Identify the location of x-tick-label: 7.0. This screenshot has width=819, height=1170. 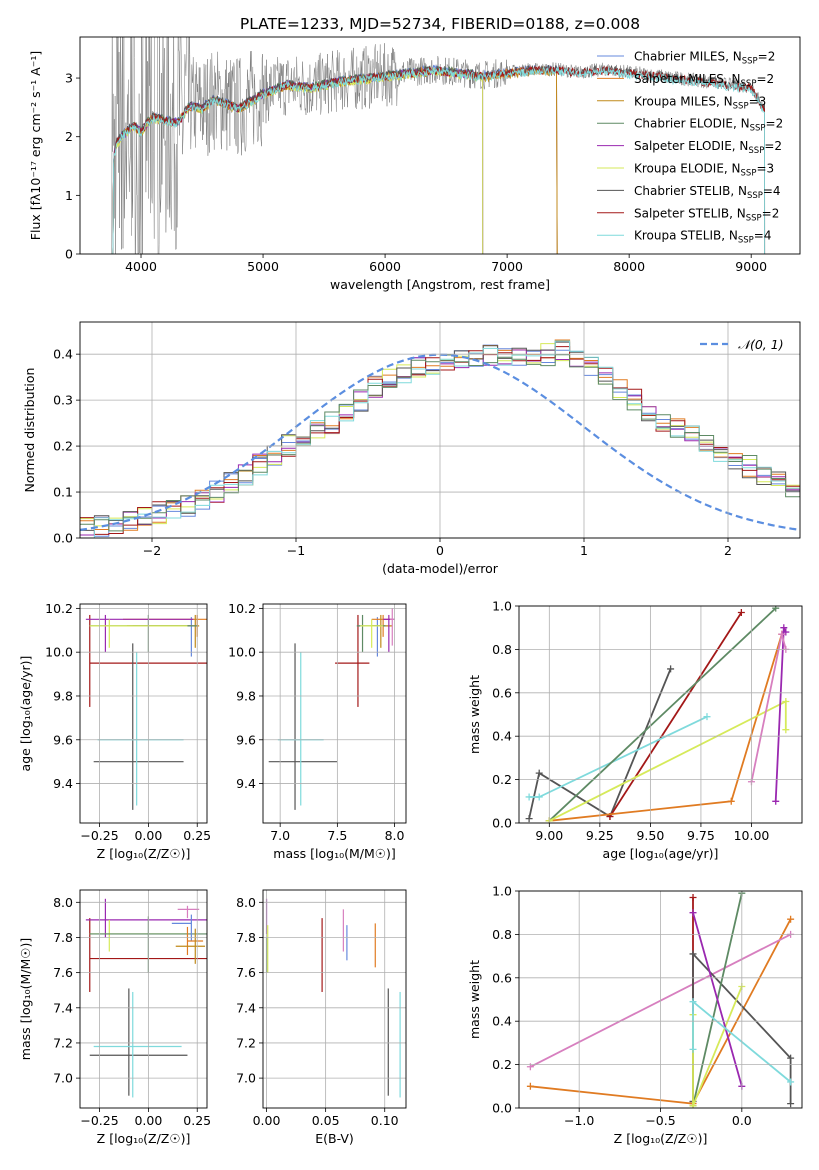
(280, 835).